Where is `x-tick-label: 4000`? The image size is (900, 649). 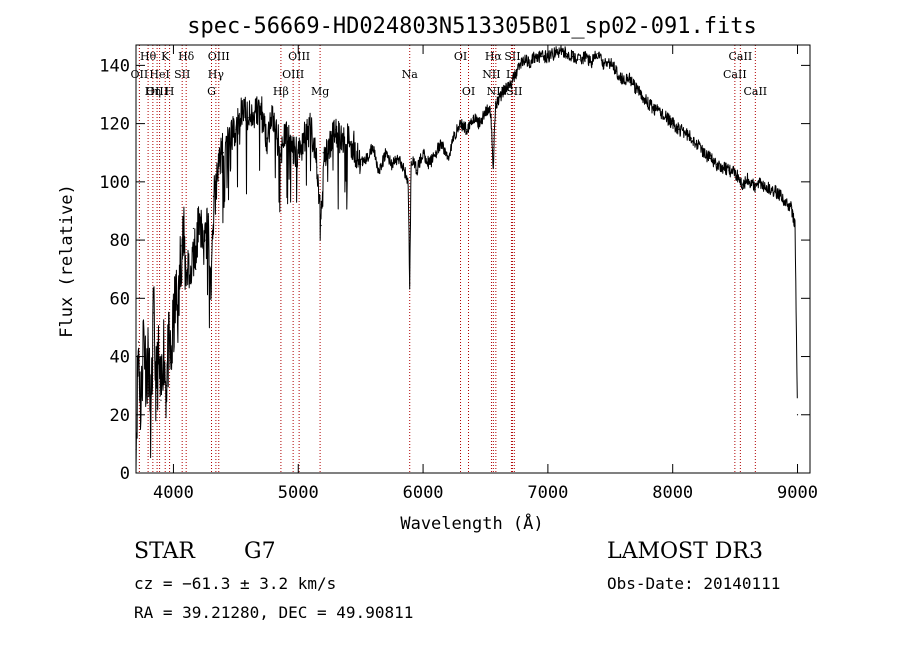 x-tick-label: 4000 is located at coordinates (173, 493).